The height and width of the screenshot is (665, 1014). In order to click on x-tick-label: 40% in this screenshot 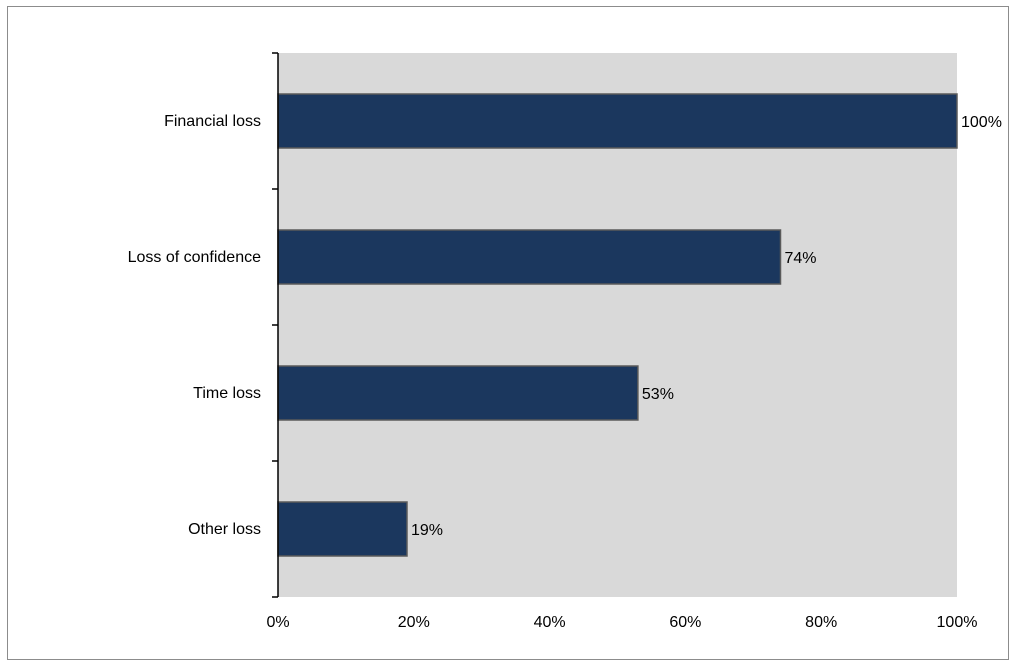, I will do `click(550, 622)`.